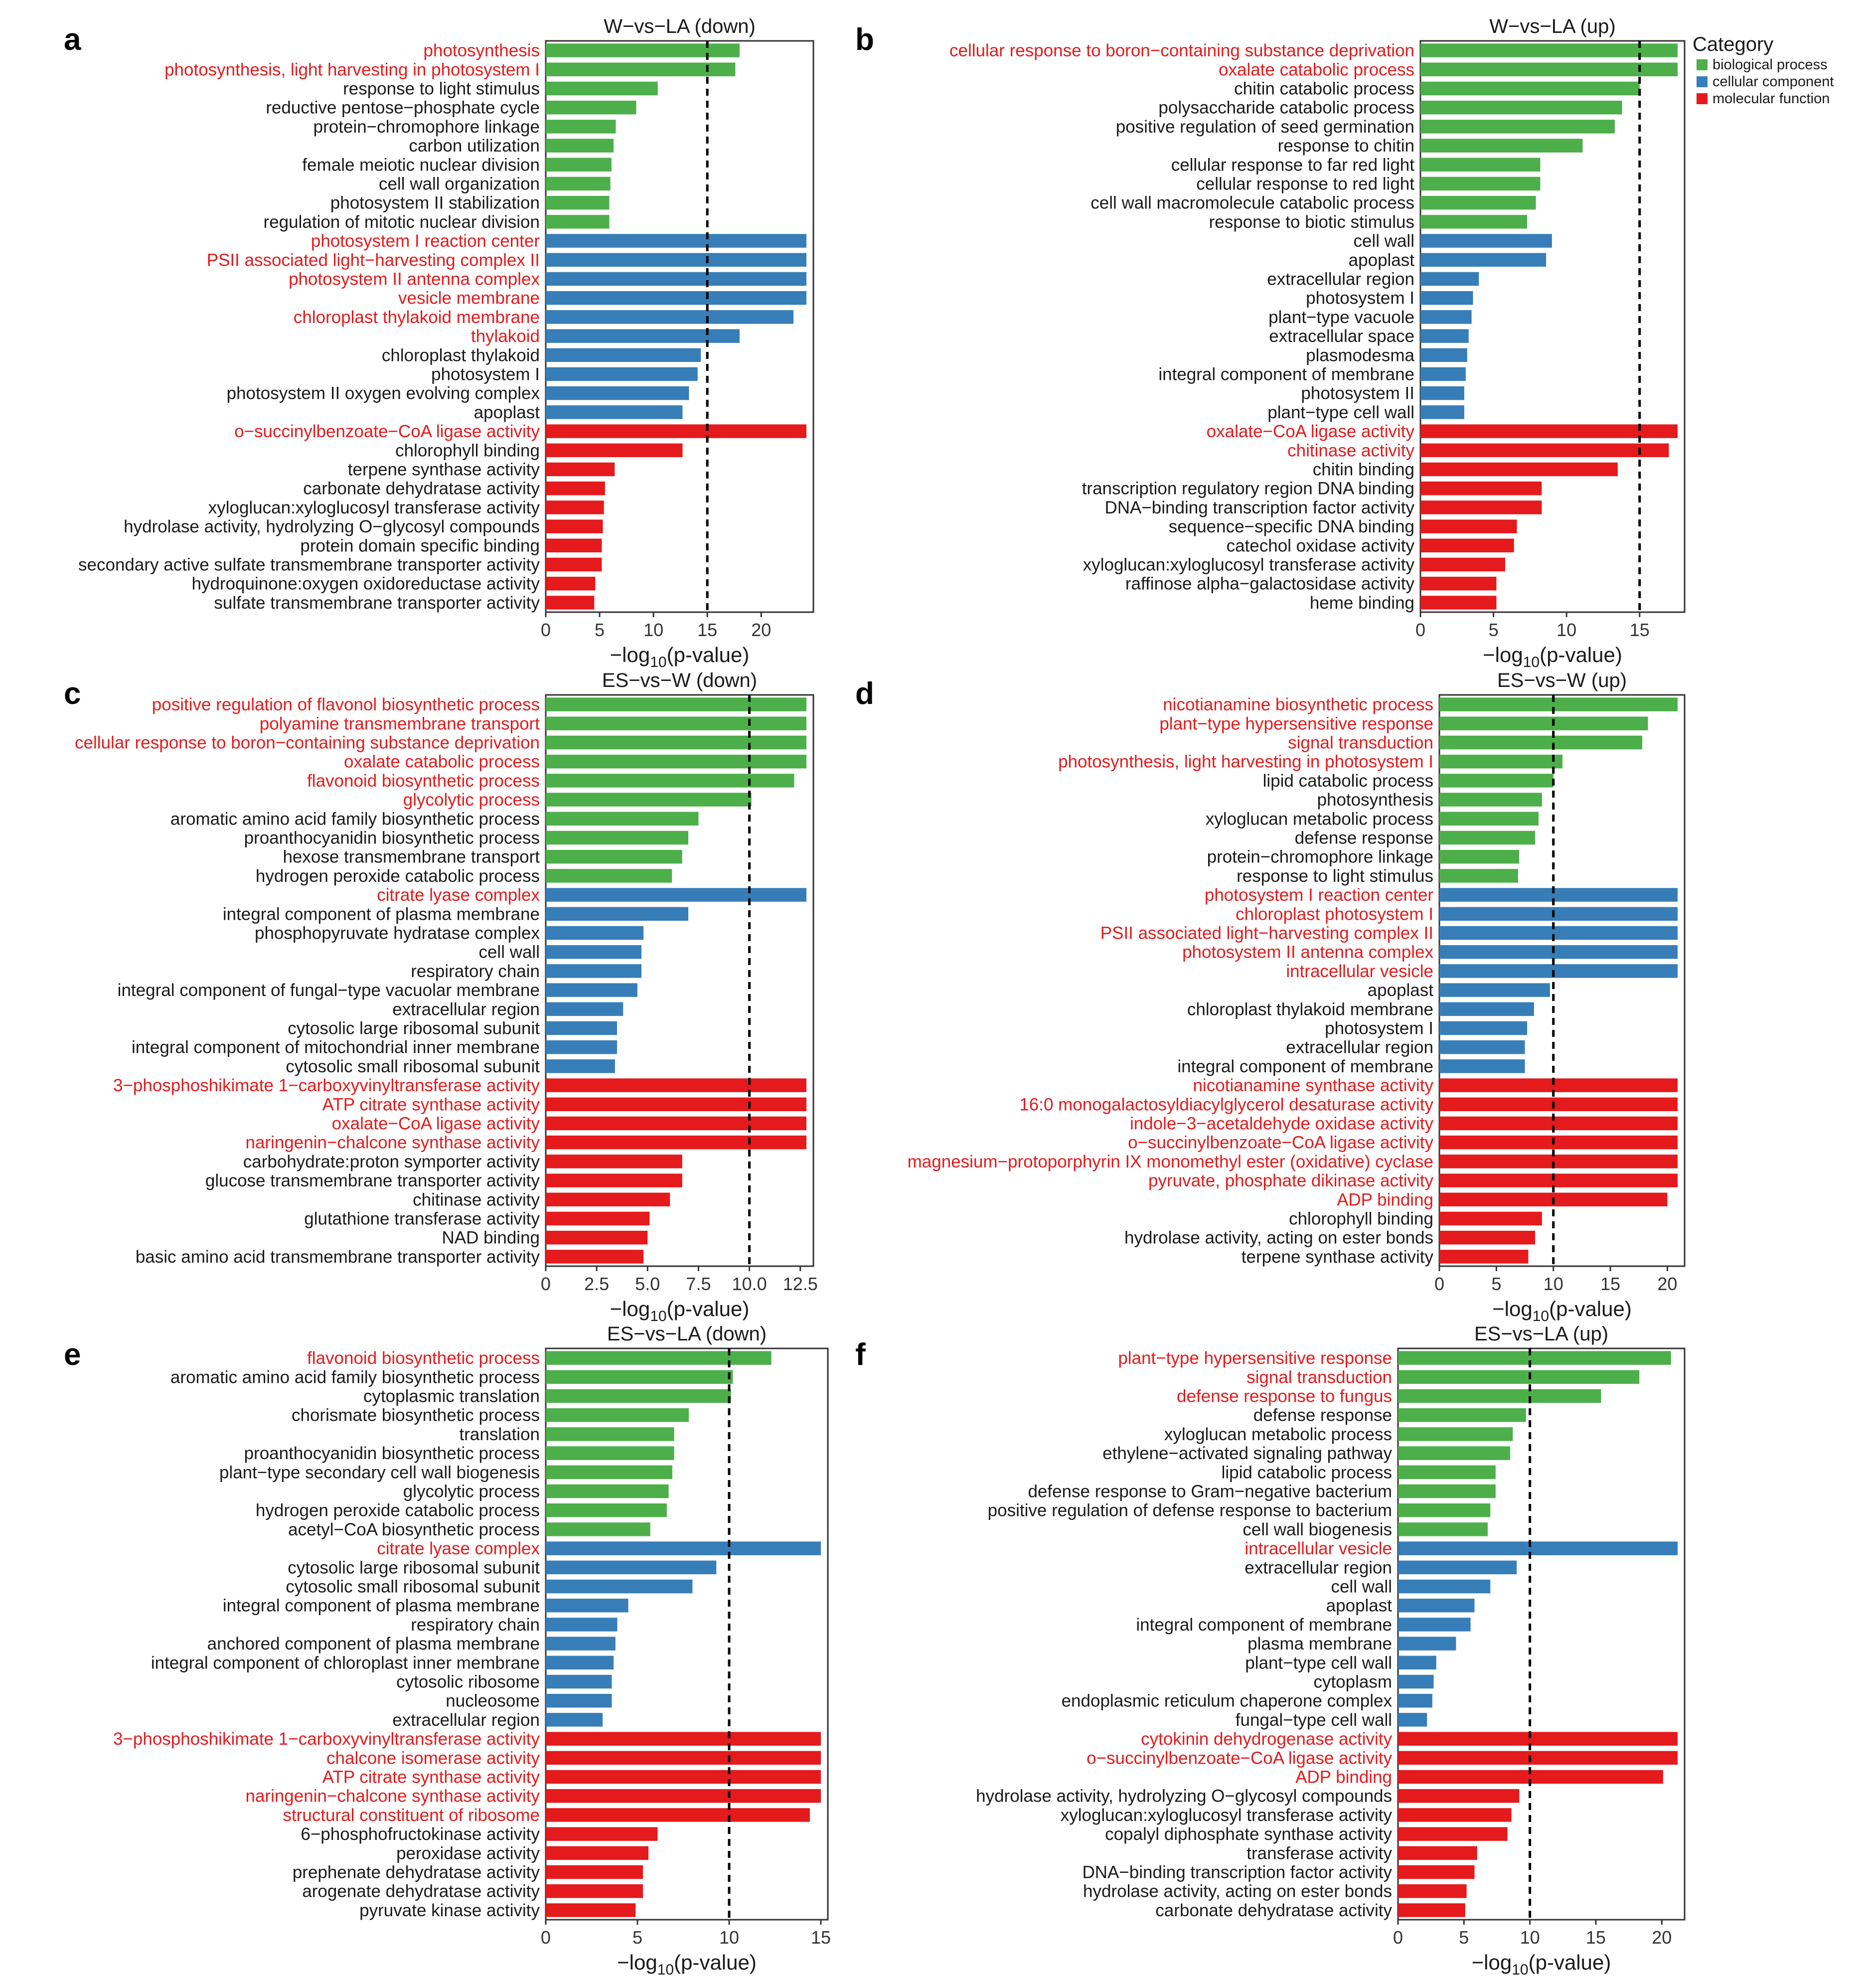  I want to click on category-label: protein domain specific binding, so click(420, 545).